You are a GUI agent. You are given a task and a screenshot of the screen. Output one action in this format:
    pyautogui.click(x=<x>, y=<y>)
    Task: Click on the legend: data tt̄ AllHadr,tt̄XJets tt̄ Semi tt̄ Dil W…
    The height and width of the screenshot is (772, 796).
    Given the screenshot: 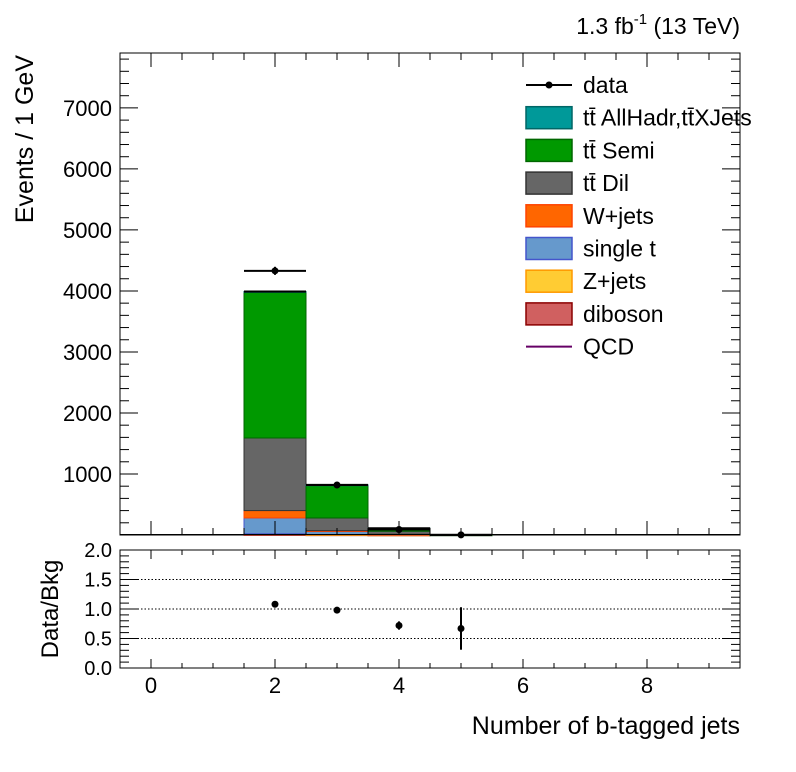 What is the action you would take?
    pyautogui.click(x=638, y=216)
    